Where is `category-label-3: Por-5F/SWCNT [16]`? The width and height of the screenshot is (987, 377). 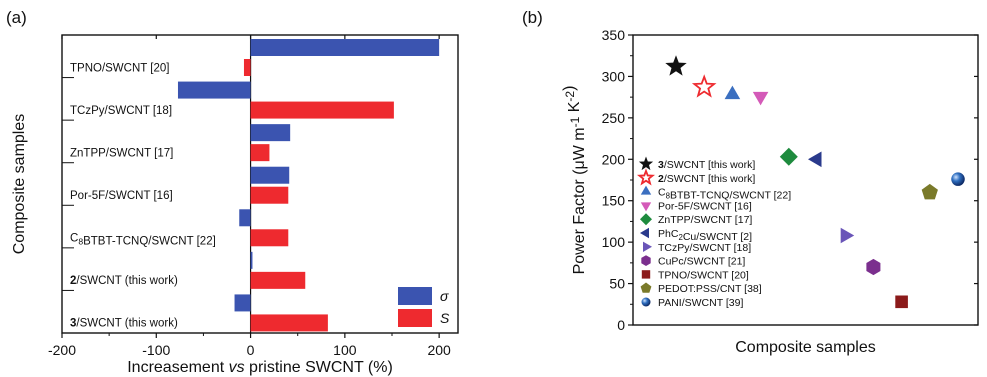
category-label-3: Por-5F/SWCNT [16] is located at coordinates (121, 196).